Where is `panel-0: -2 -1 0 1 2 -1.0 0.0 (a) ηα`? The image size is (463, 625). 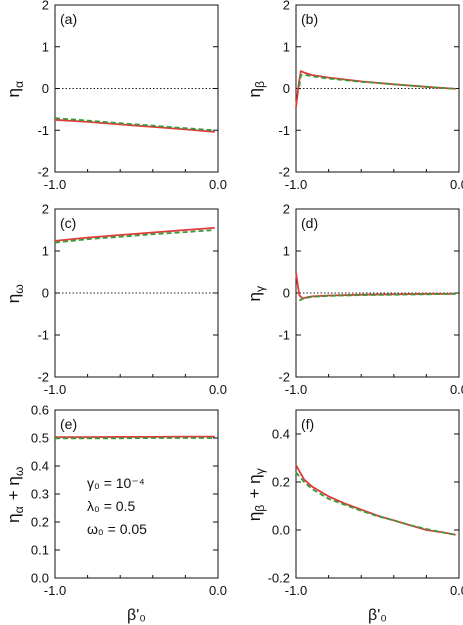
panel-0: -2 -1 0 1 2 -1.0 0.0 (a) ηα is located at coordinates (115, 96).